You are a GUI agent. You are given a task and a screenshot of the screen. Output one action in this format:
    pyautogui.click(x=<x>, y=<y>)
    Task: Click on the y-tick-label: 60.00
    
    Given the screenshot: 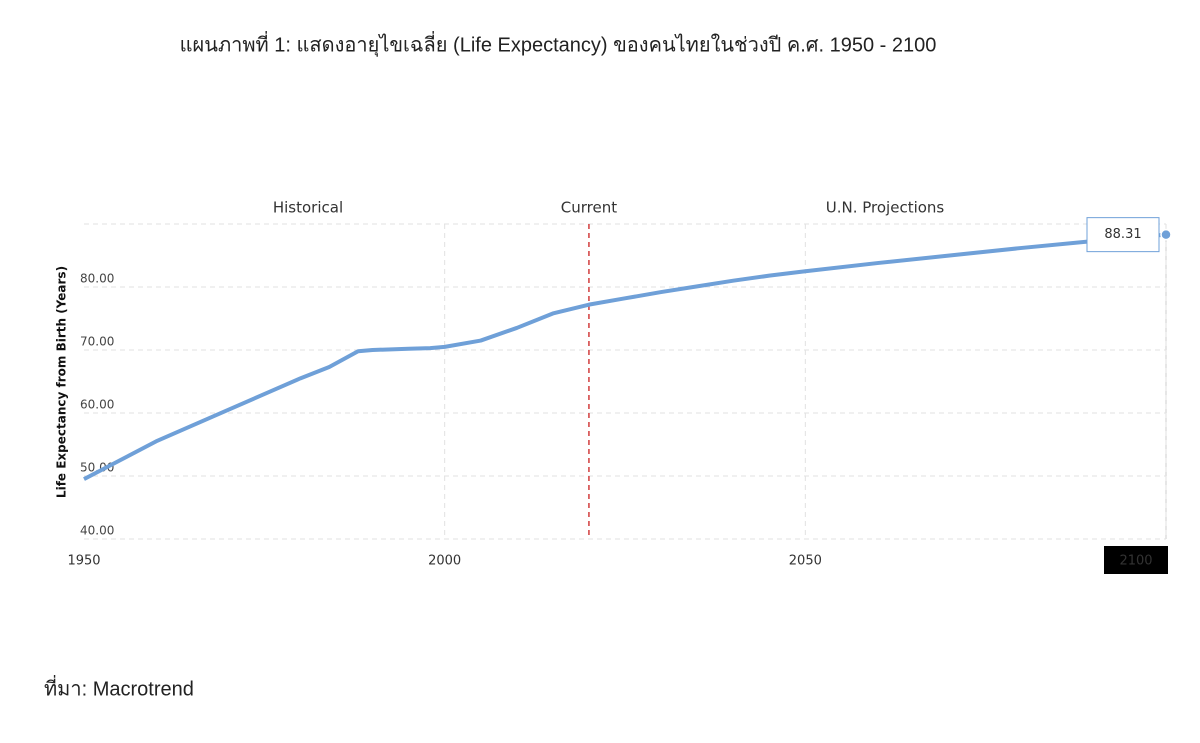 What is the action you would take?
    pyautogui.click(x=97, y=405)
    